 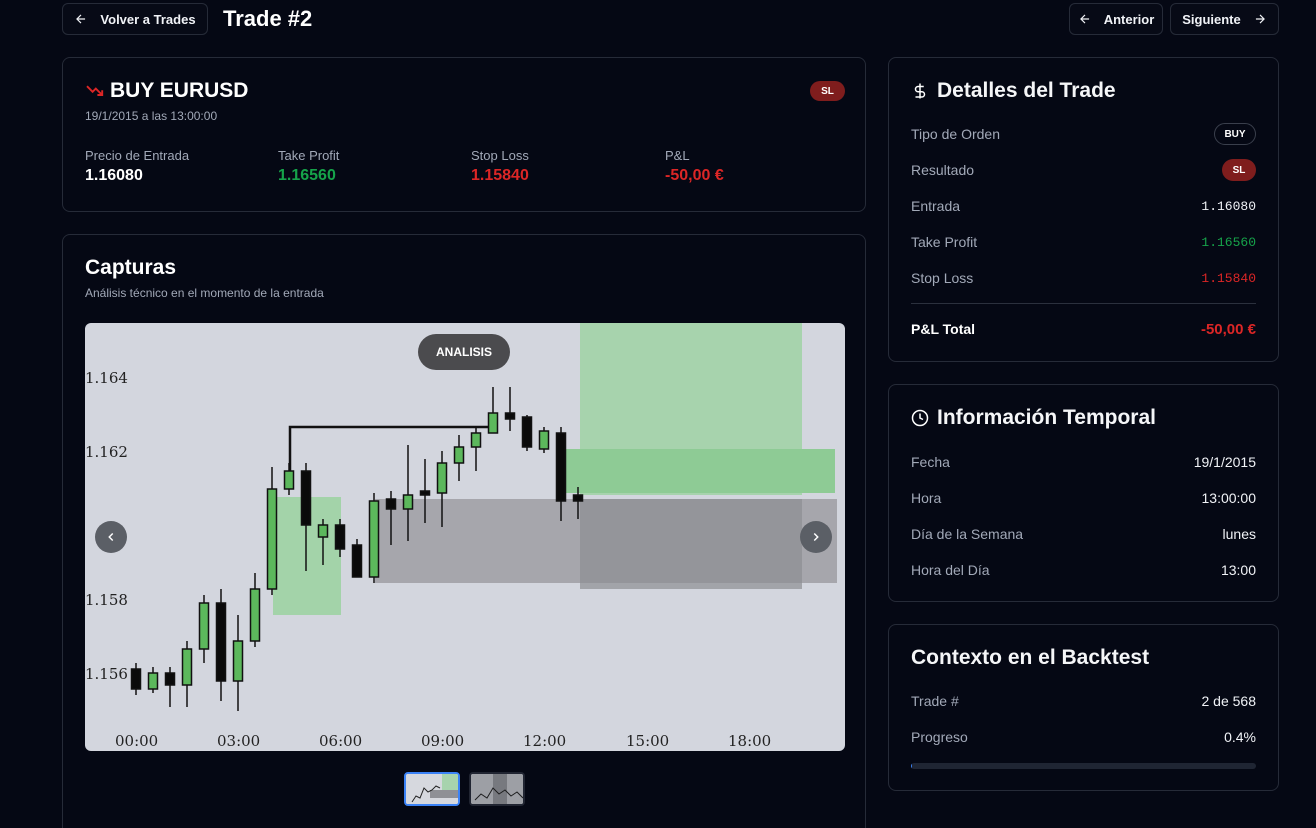 I want to click on progress-label: Progreso, so click(x=939, y=737).